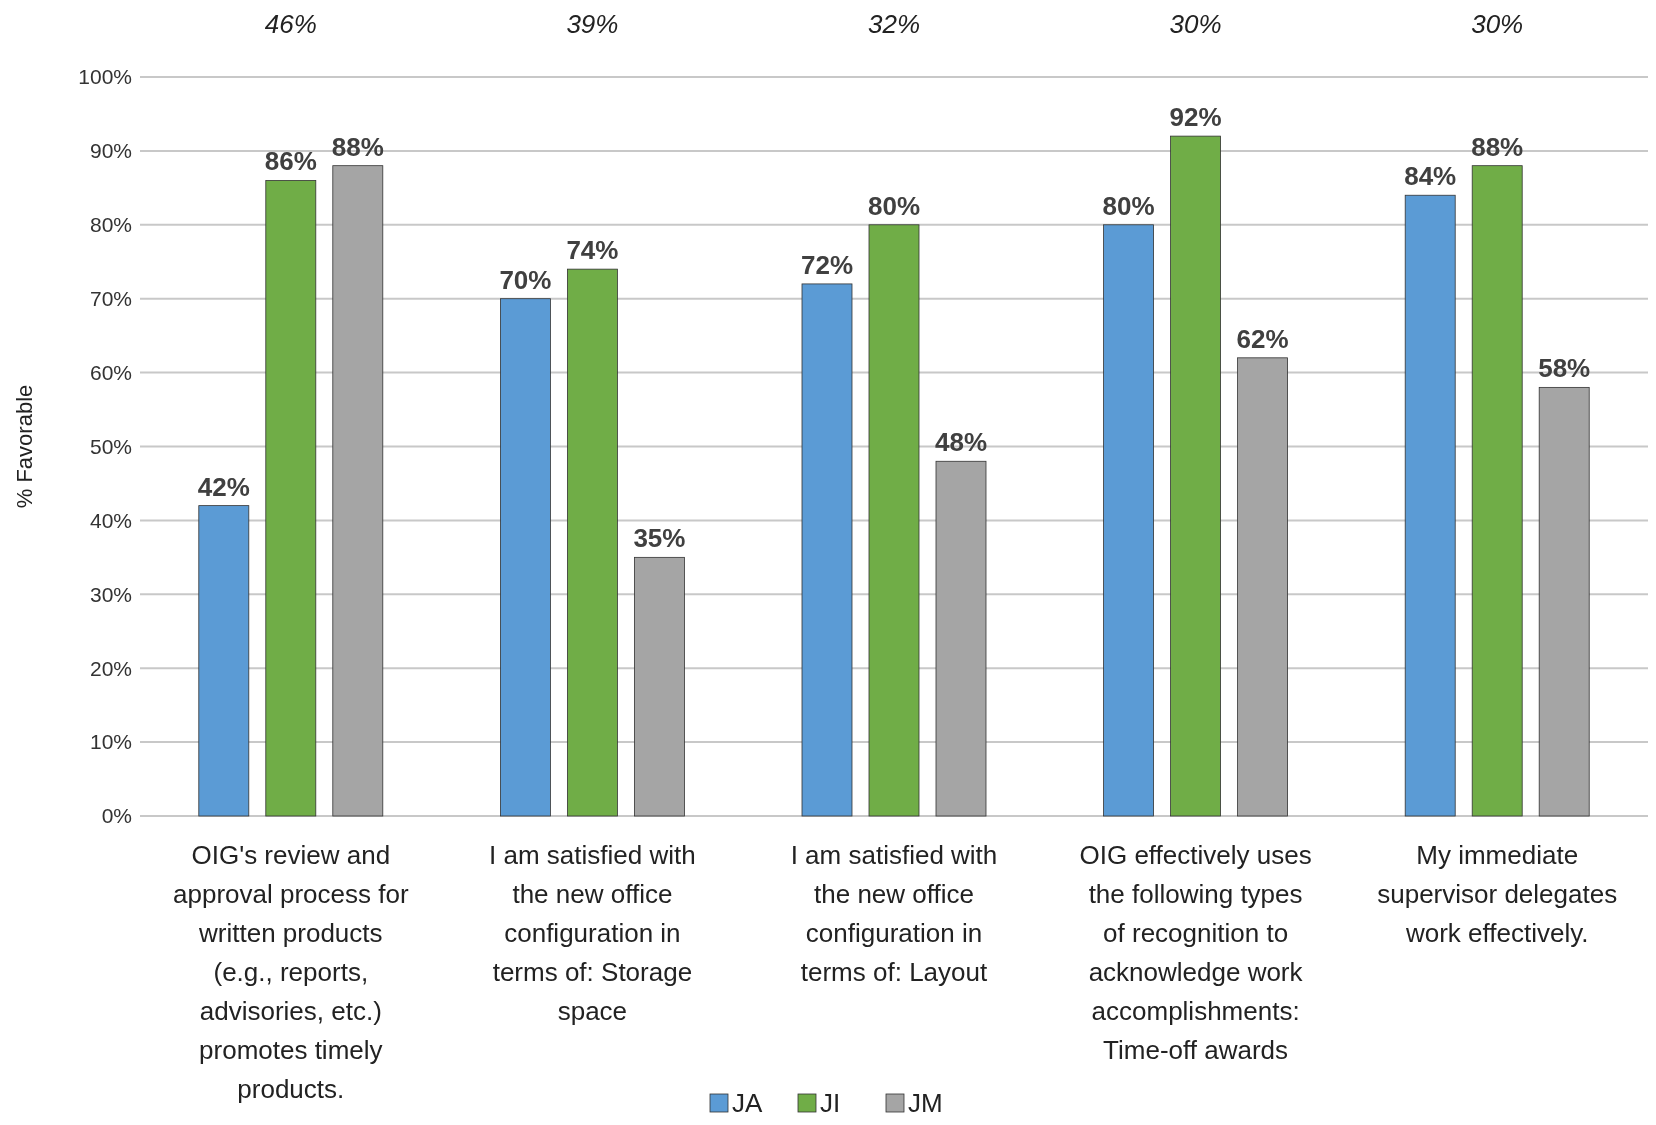  I want to click on y-tick-label: 60%, so click(110, 372).